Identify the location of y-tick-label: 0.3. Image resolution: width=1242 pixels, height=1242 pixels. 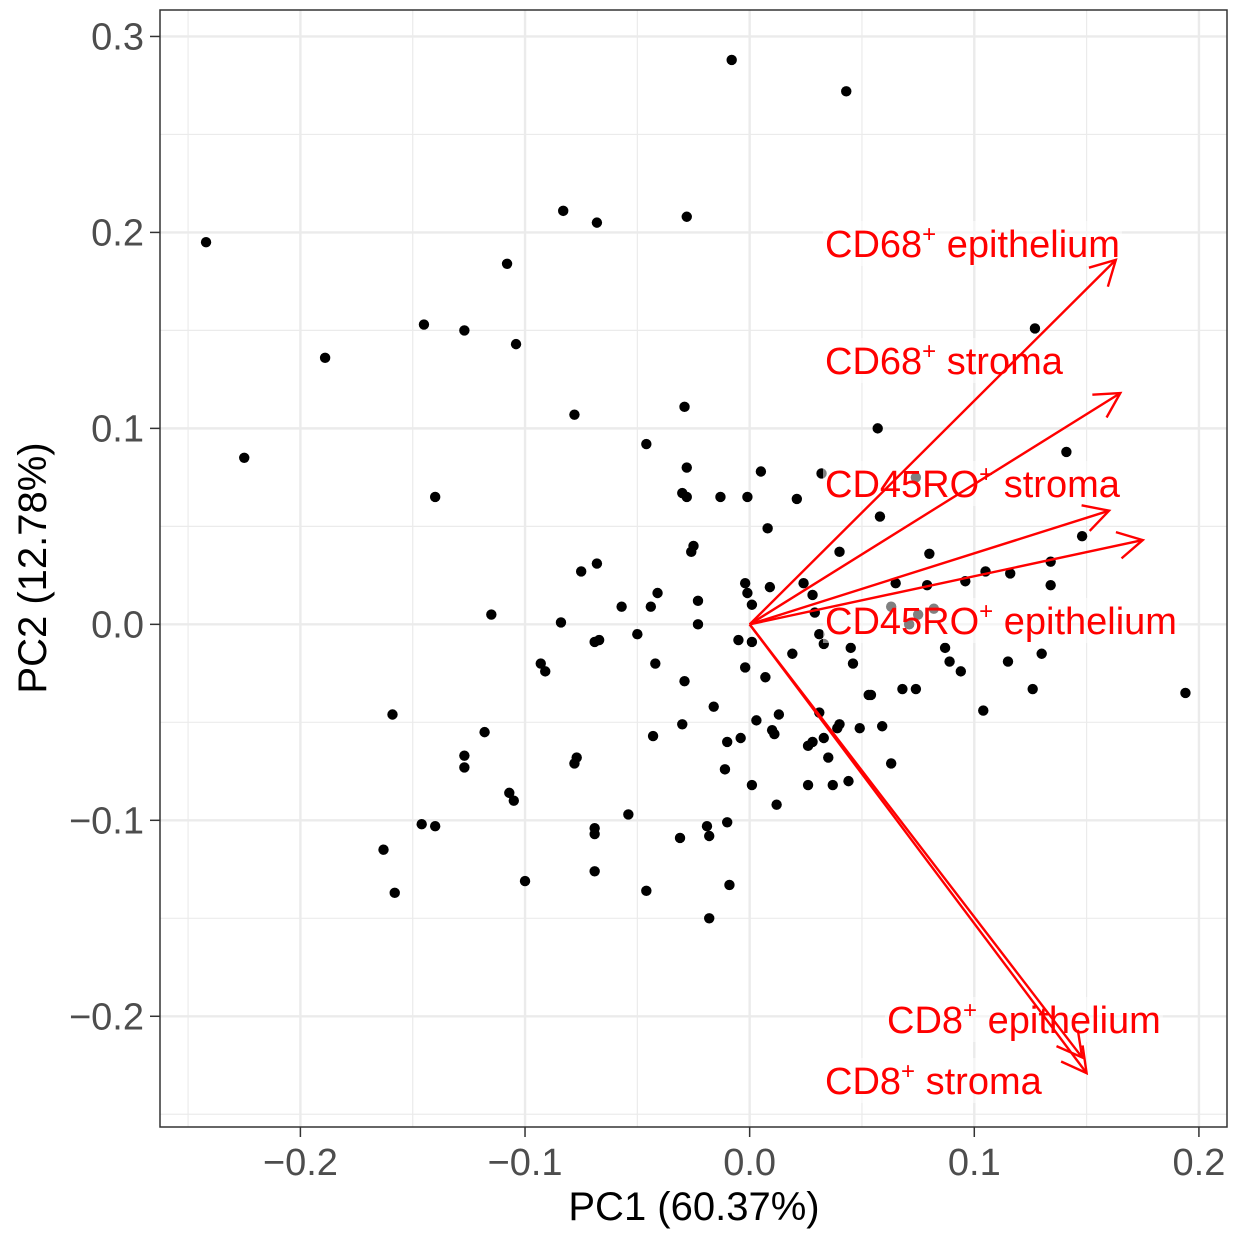
(117, 37).